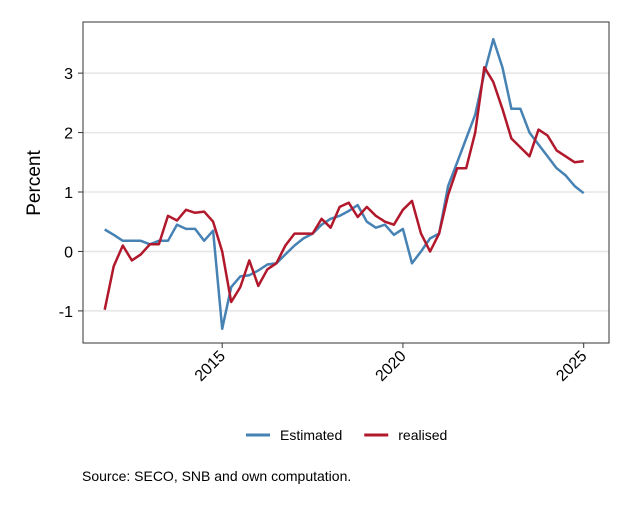 The width and height of the screenshot is (631, 511). What do you see at coordinates (66, 312) in the screenshot?
I see `y-tick-label: -1` at bounding box center [66, 312].